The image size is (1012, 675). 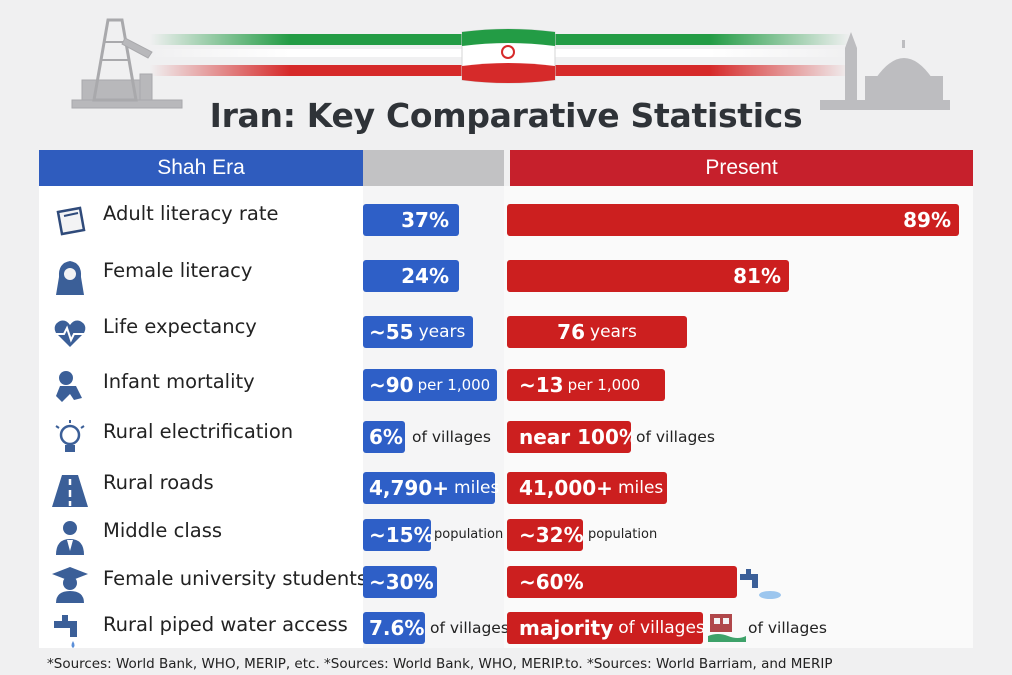 What do you see at coordinates (454, 385) in the screenshot?
I see `shah-unit: per 1,000` at bounding box center [454, 385].